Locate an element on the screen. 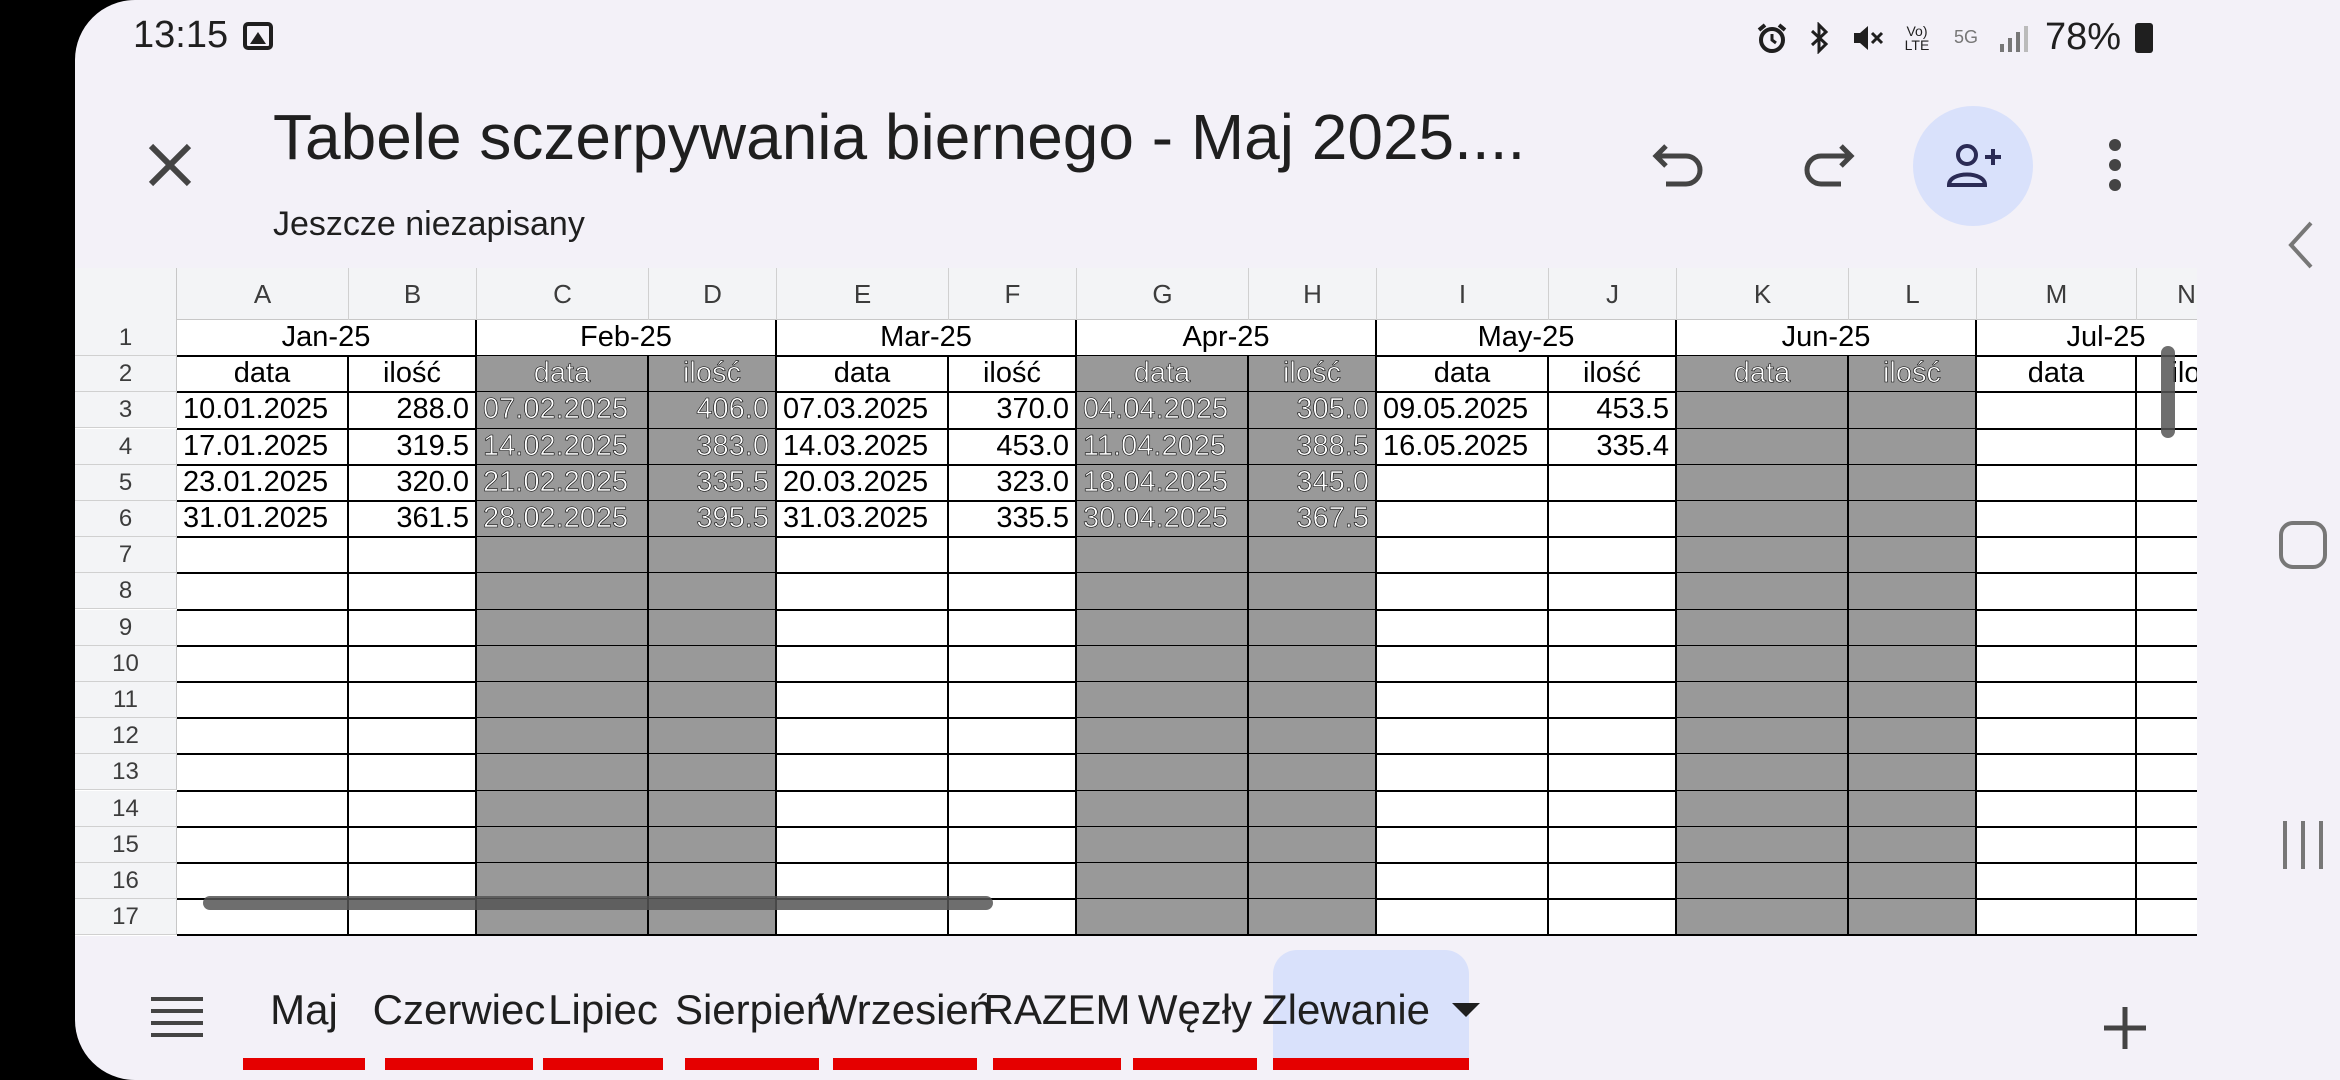 Image resolution: width=2340 pixels, height=1080 pixels. row-header-16: 16 is located at coordinates (126, 881).